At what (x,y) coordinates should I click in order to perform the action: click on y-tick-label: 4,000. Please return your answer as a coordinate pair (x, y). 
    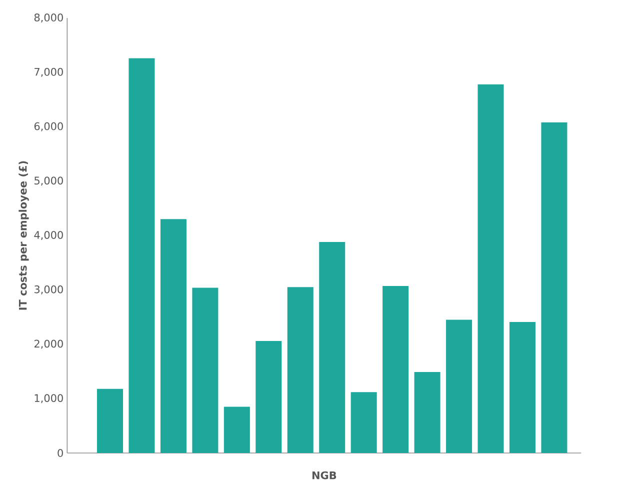
    Looking at the image, I should click on (48, 235).